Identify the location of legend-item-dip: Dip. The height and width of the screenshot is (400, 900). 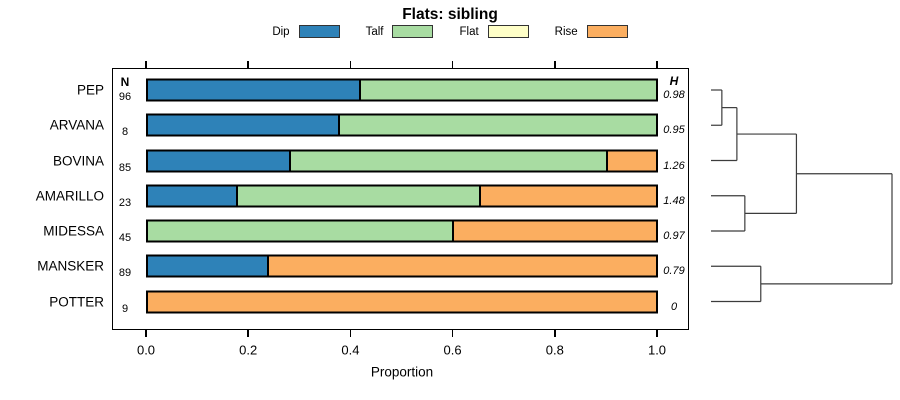
(306, 31).